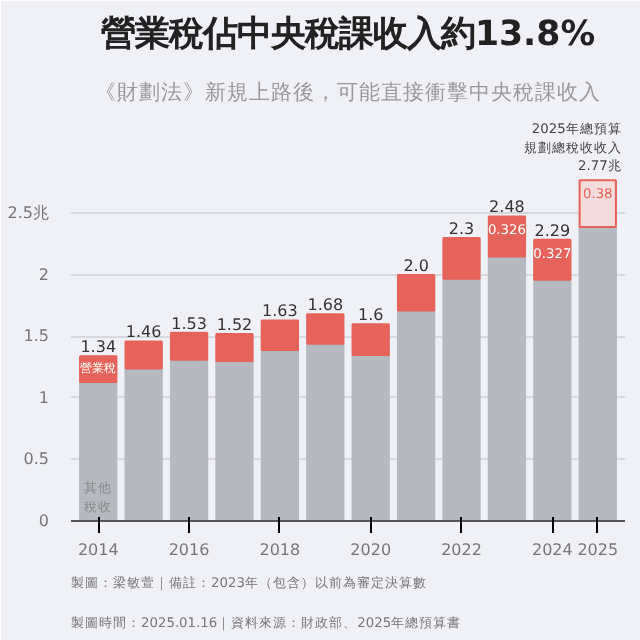 The image size is (640, 640). I want to click on y-tick-label: 2.5兆, so click(28, 213).